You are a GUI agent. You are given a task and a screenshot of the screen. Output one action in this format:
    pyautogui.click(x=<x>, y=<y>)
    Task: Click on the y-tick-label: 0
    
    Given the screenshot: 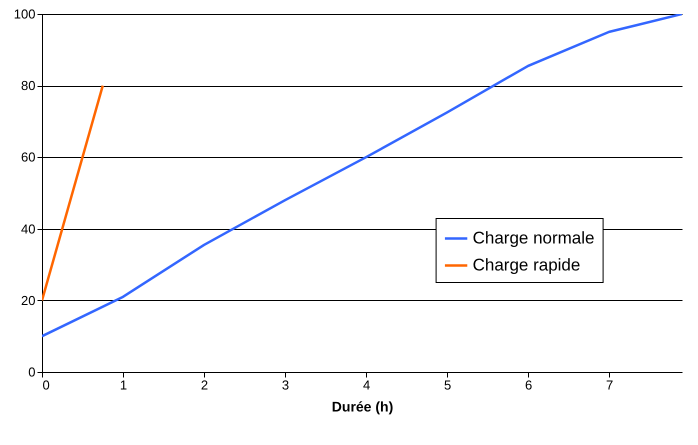 What is the action you would take?
    pyautogui.click(x=32, y=372)
    